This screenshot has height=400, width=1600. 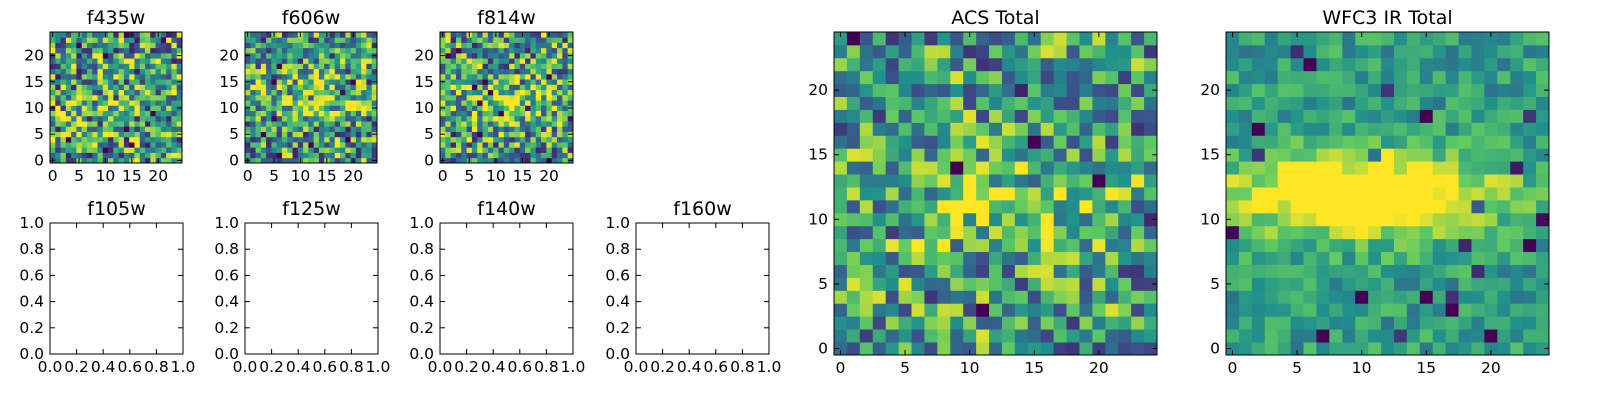 What do you see at coordinates (274, 176) in the screenshot?
I see `x-tick-label: 5` at bounding box center [274, 176].